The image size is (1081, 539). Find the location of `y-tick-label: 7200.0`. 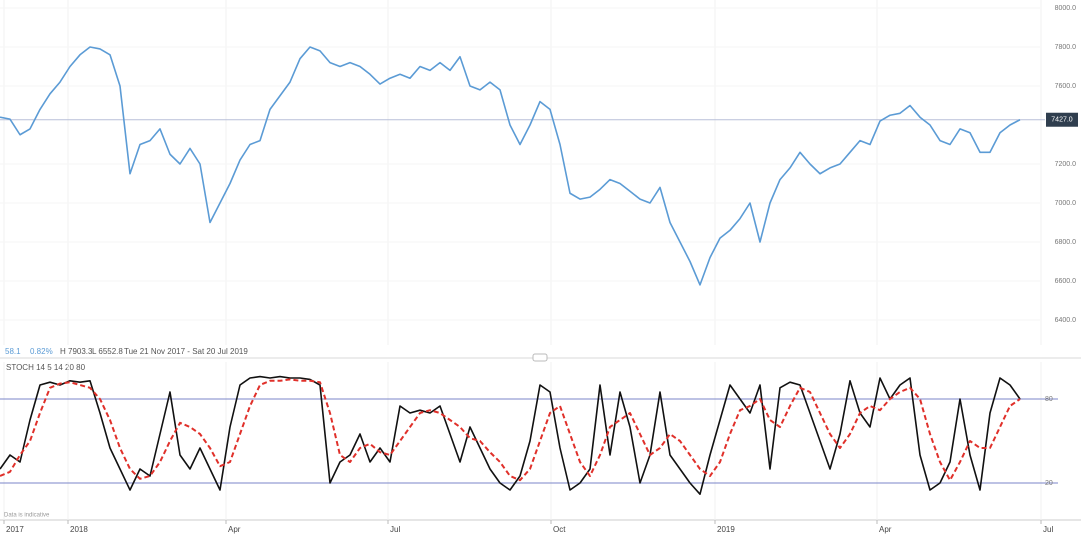

y-tick-label: 7200.0 is located at coordinates (1066, 164).